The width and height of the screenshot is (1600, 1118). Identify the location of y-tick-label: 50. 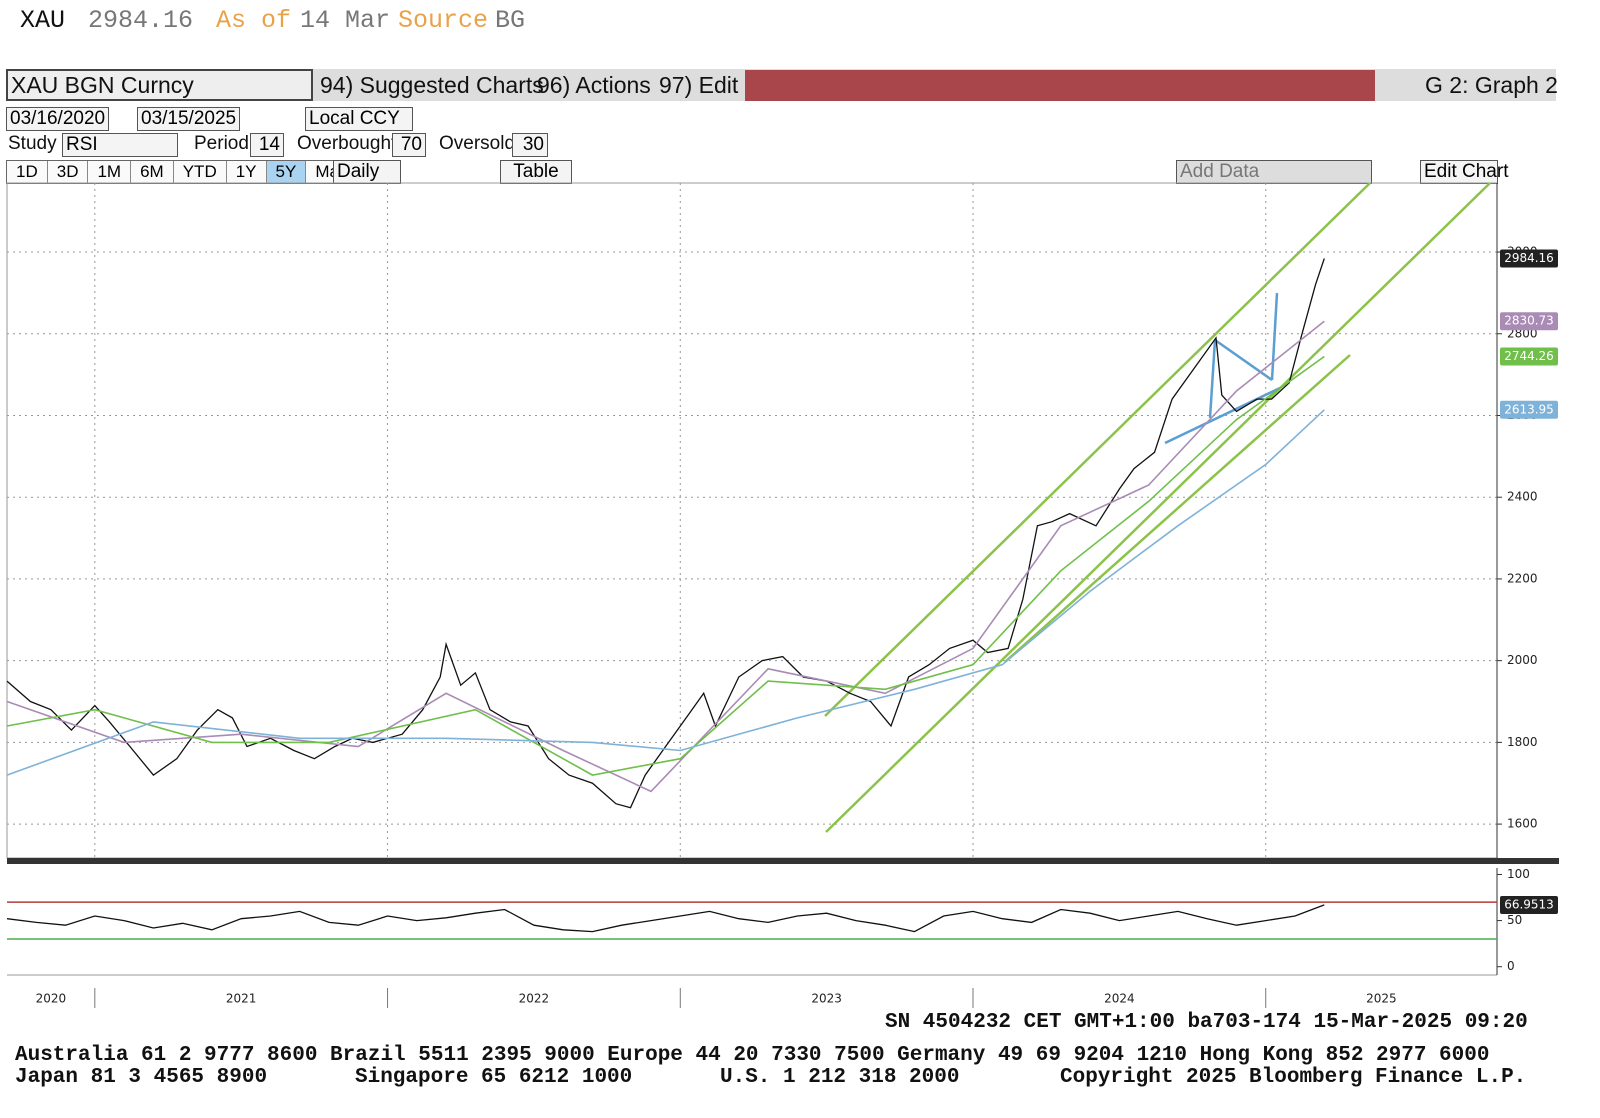
(1514, 920).